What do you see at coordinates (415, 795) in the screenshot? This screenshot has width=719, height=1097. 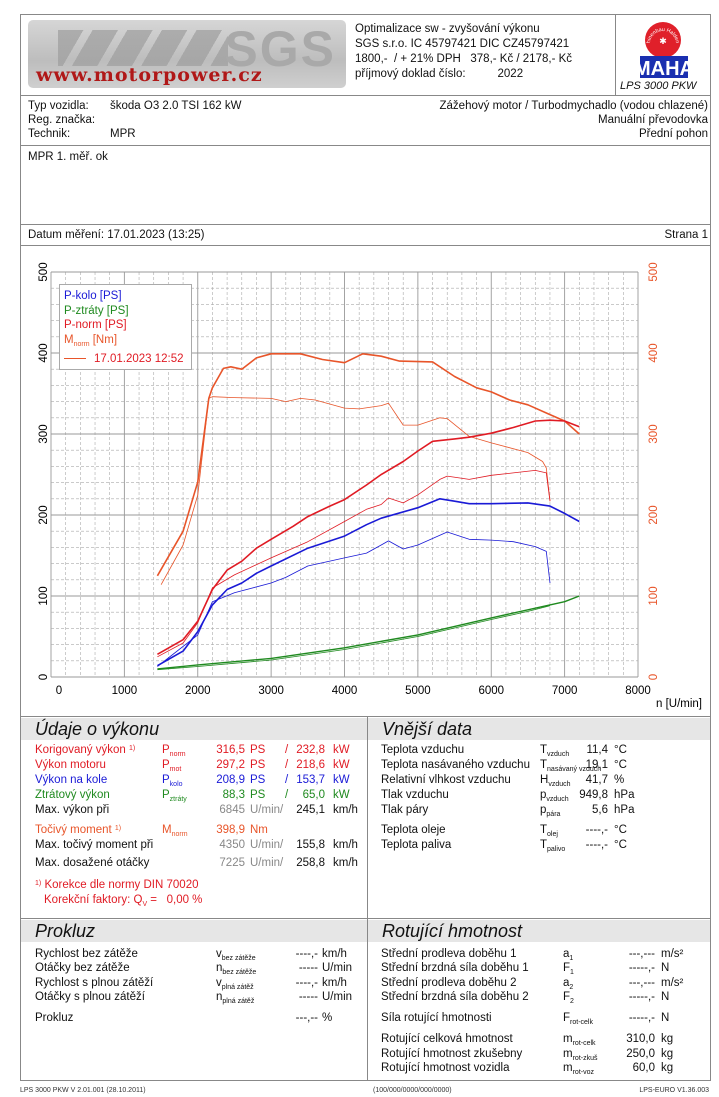 I see `external-label: Tlak vzduchu` at bounding box center [415, 795].